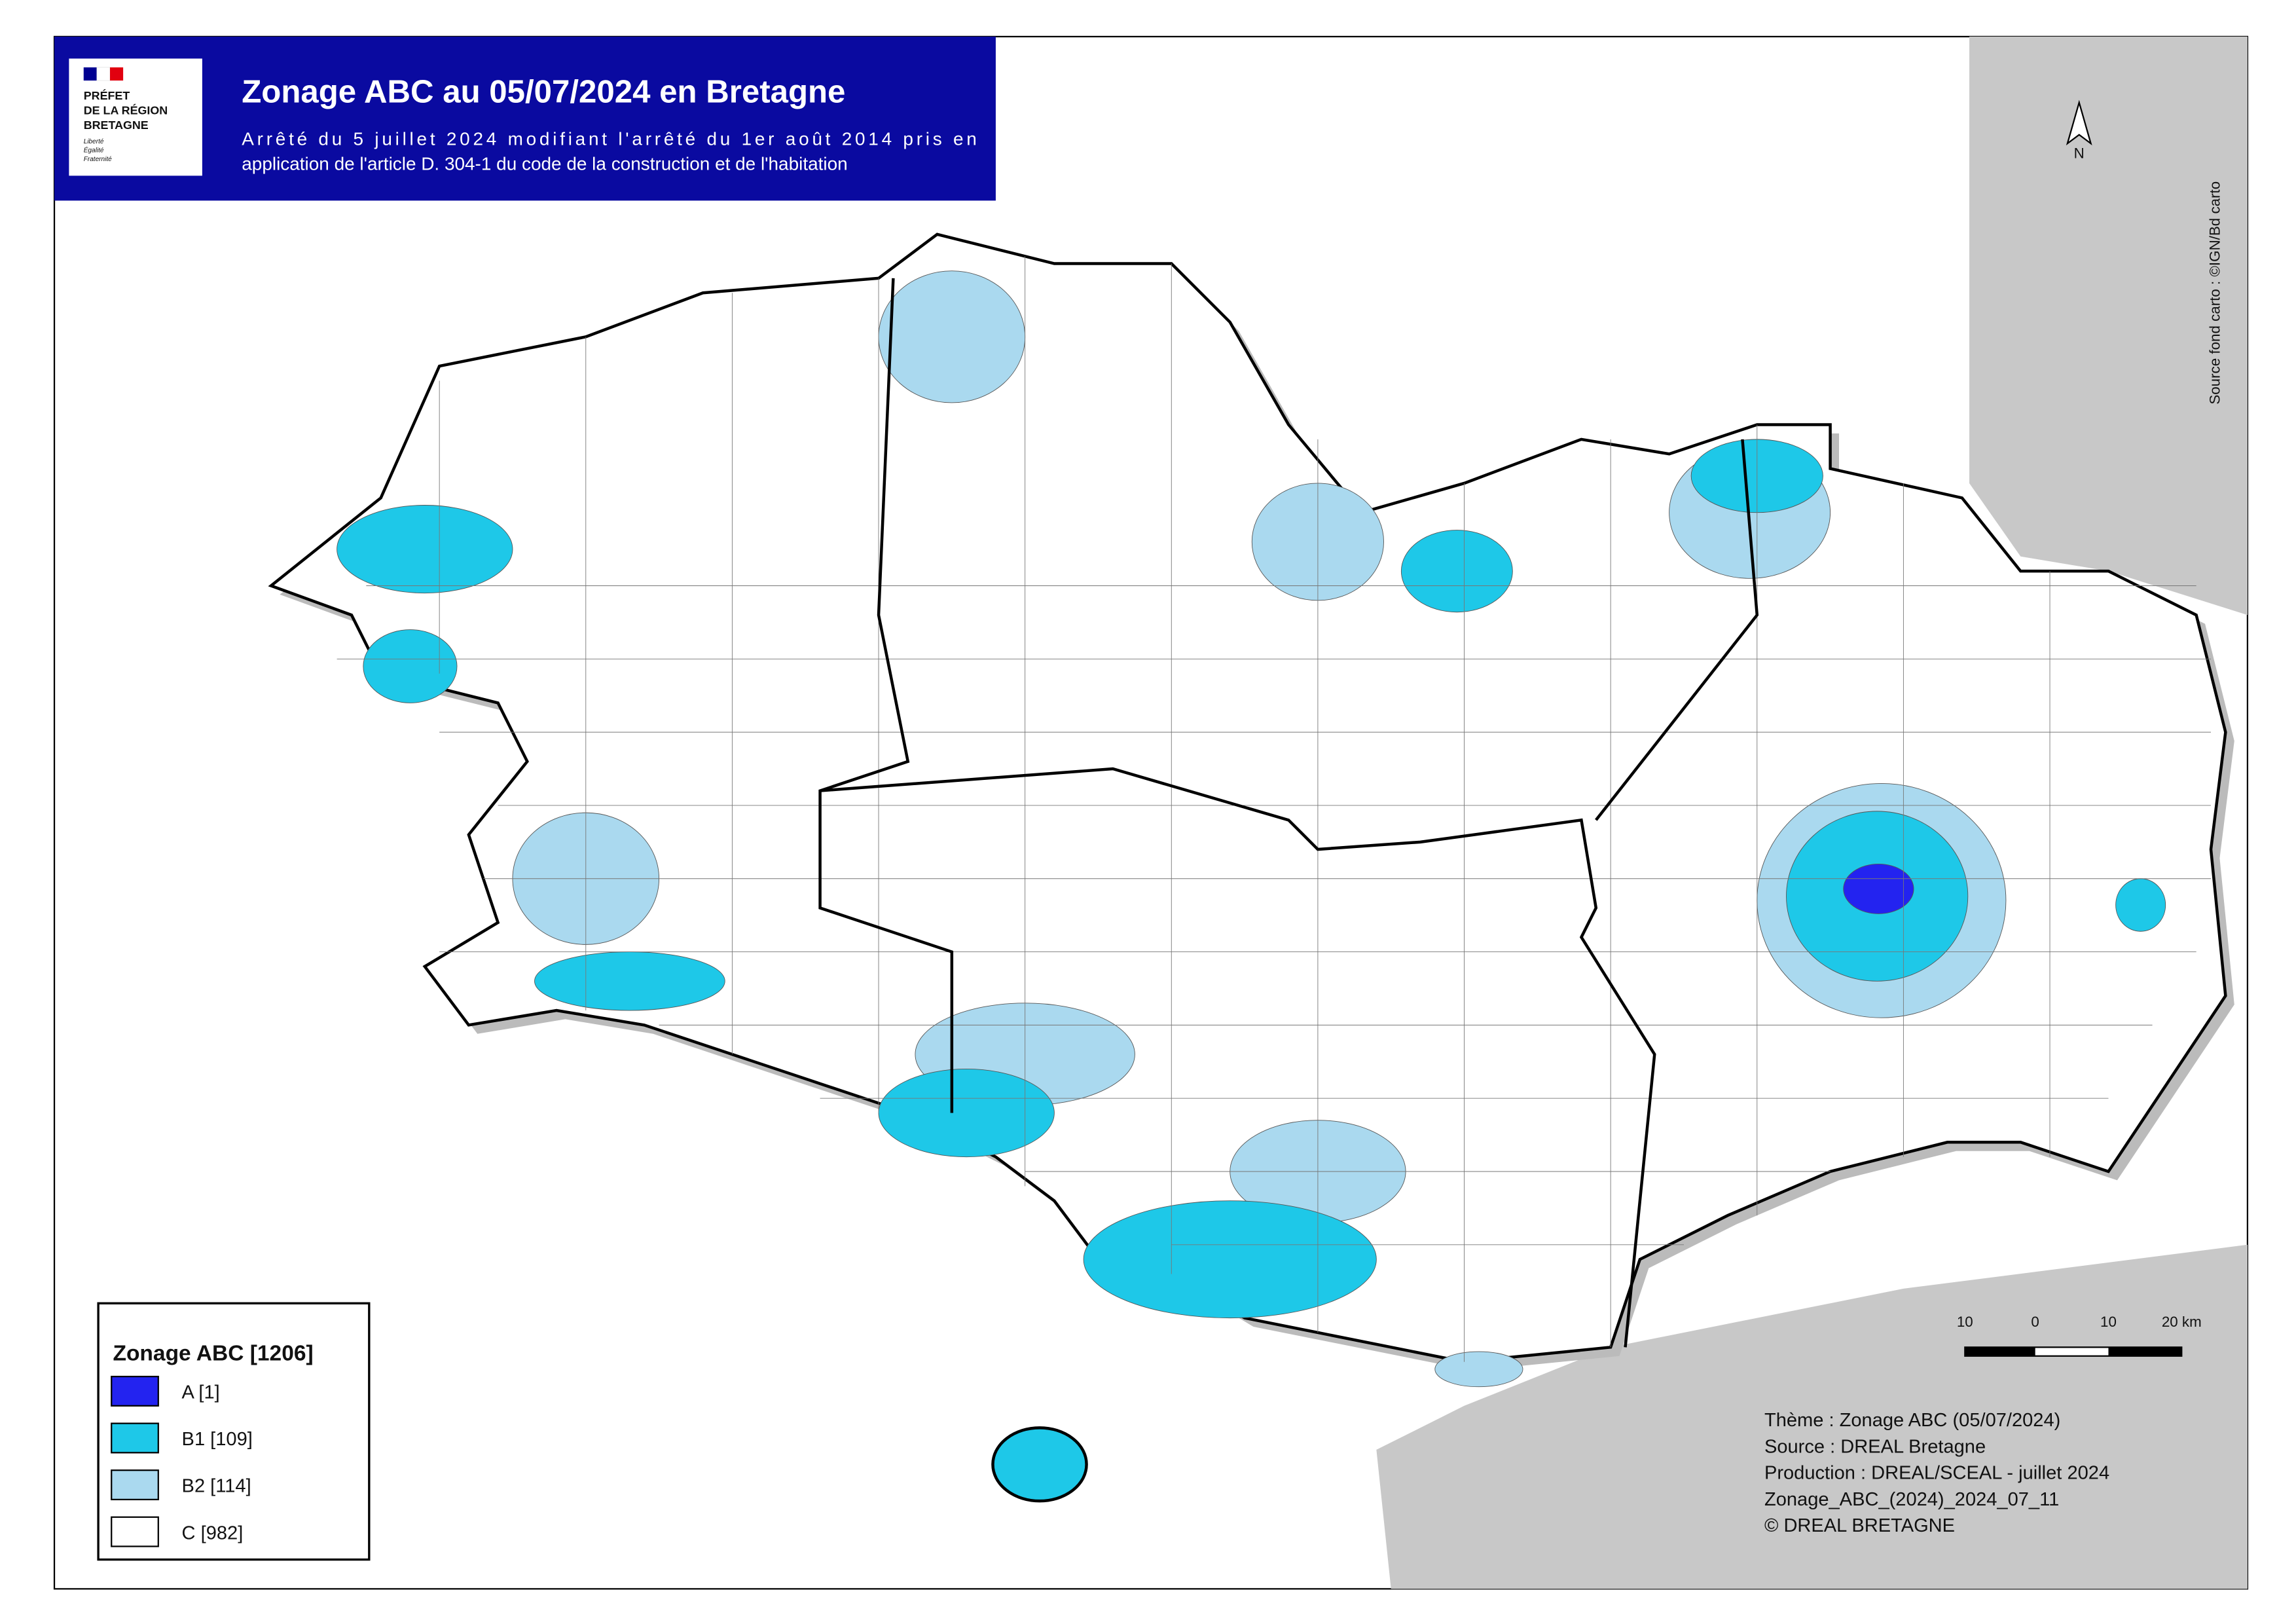 Image resolution: width=2296 pixels, height=1624 pixels. What do you see at coordinates (201, 1392) in the screenshot?
I see `legend-label: A [1]` at bounding box center [201, 1392].